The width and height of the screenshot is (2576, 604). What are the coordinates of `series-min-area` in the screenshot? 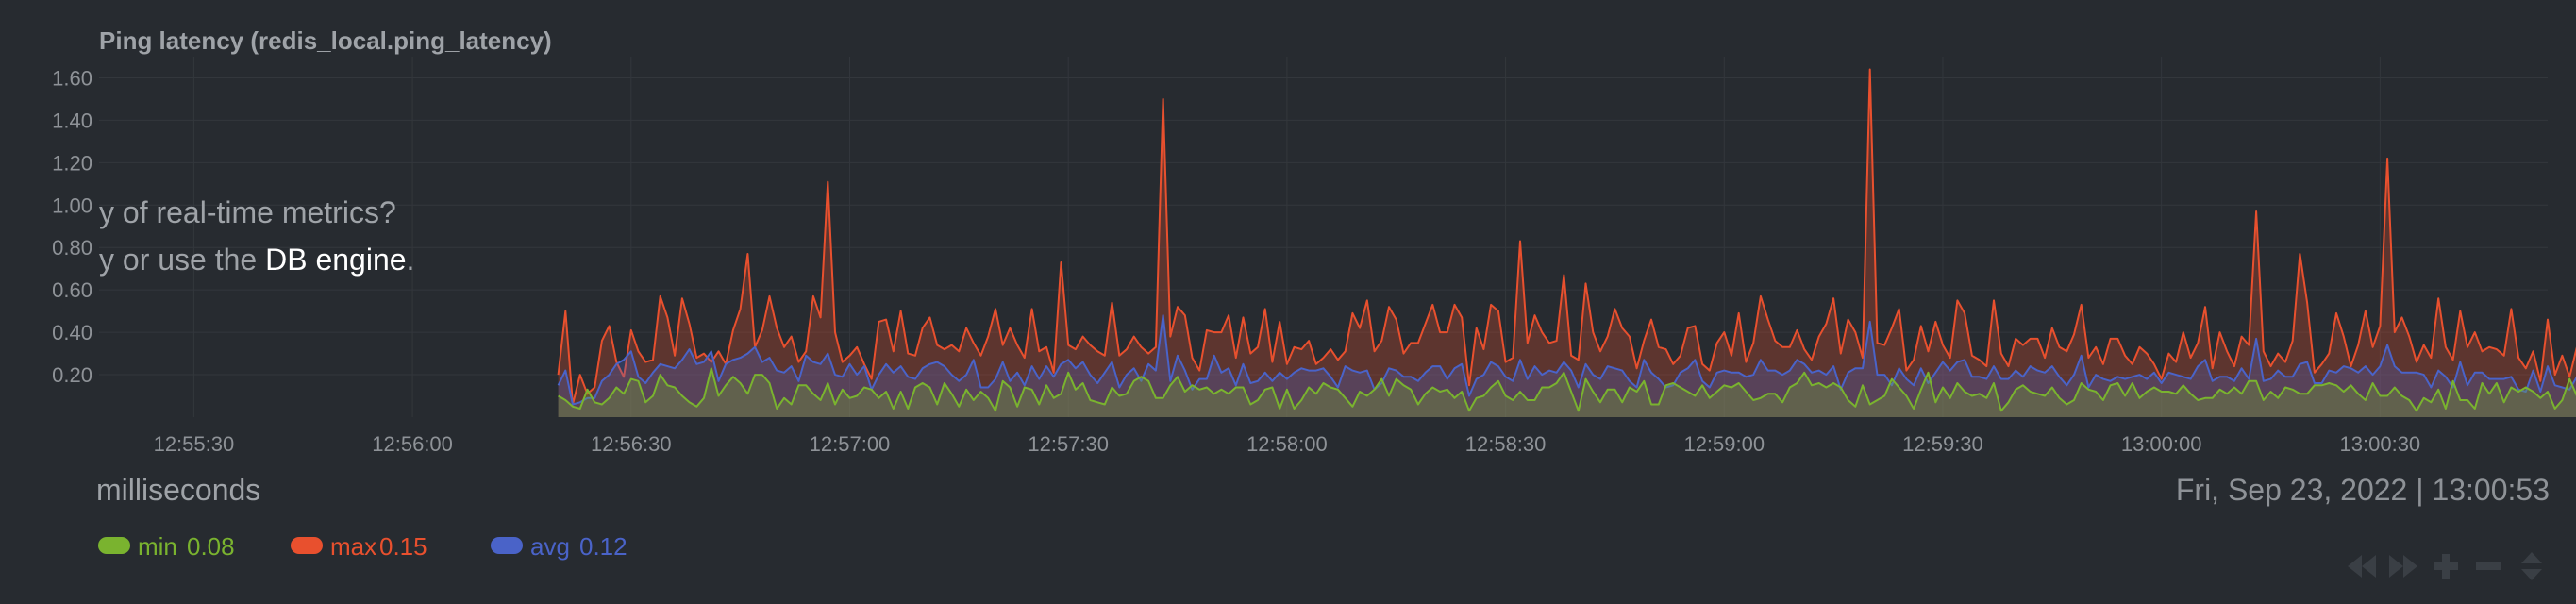 It's located at (1567, 393).